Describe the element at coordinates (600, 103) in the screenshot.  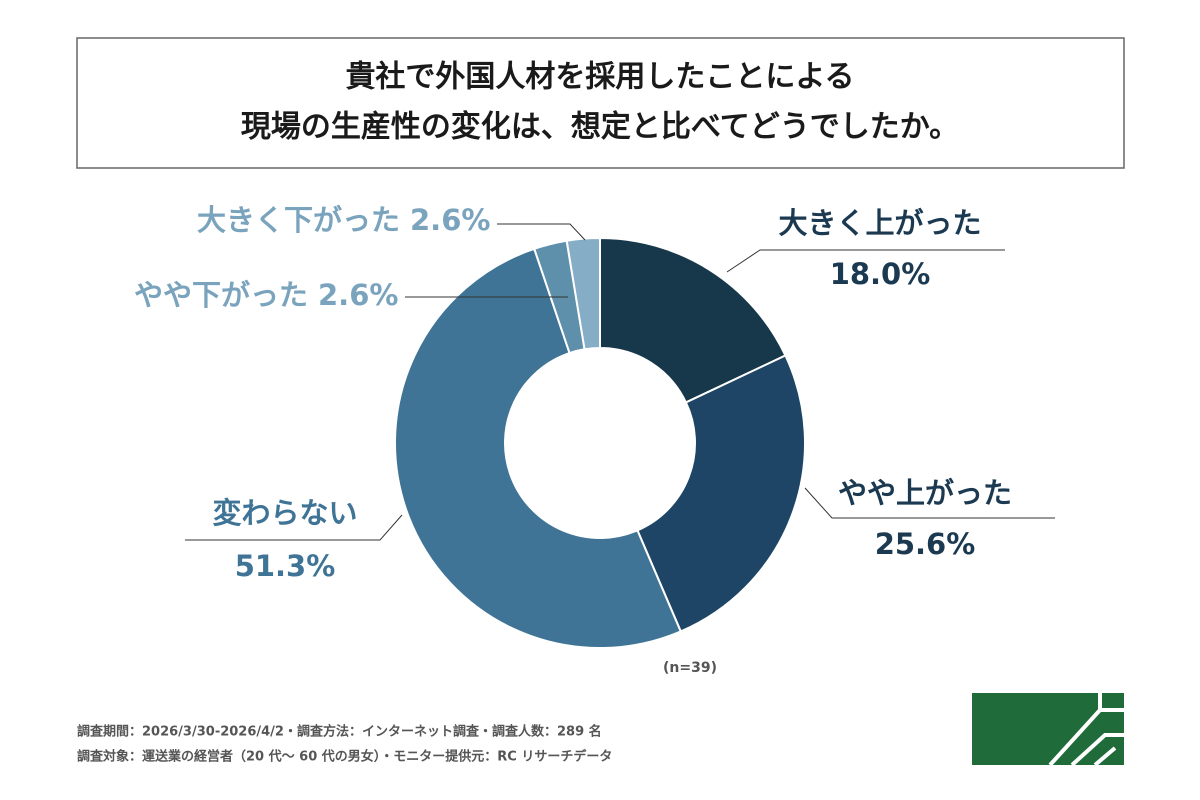
I see `title-box` at that location.